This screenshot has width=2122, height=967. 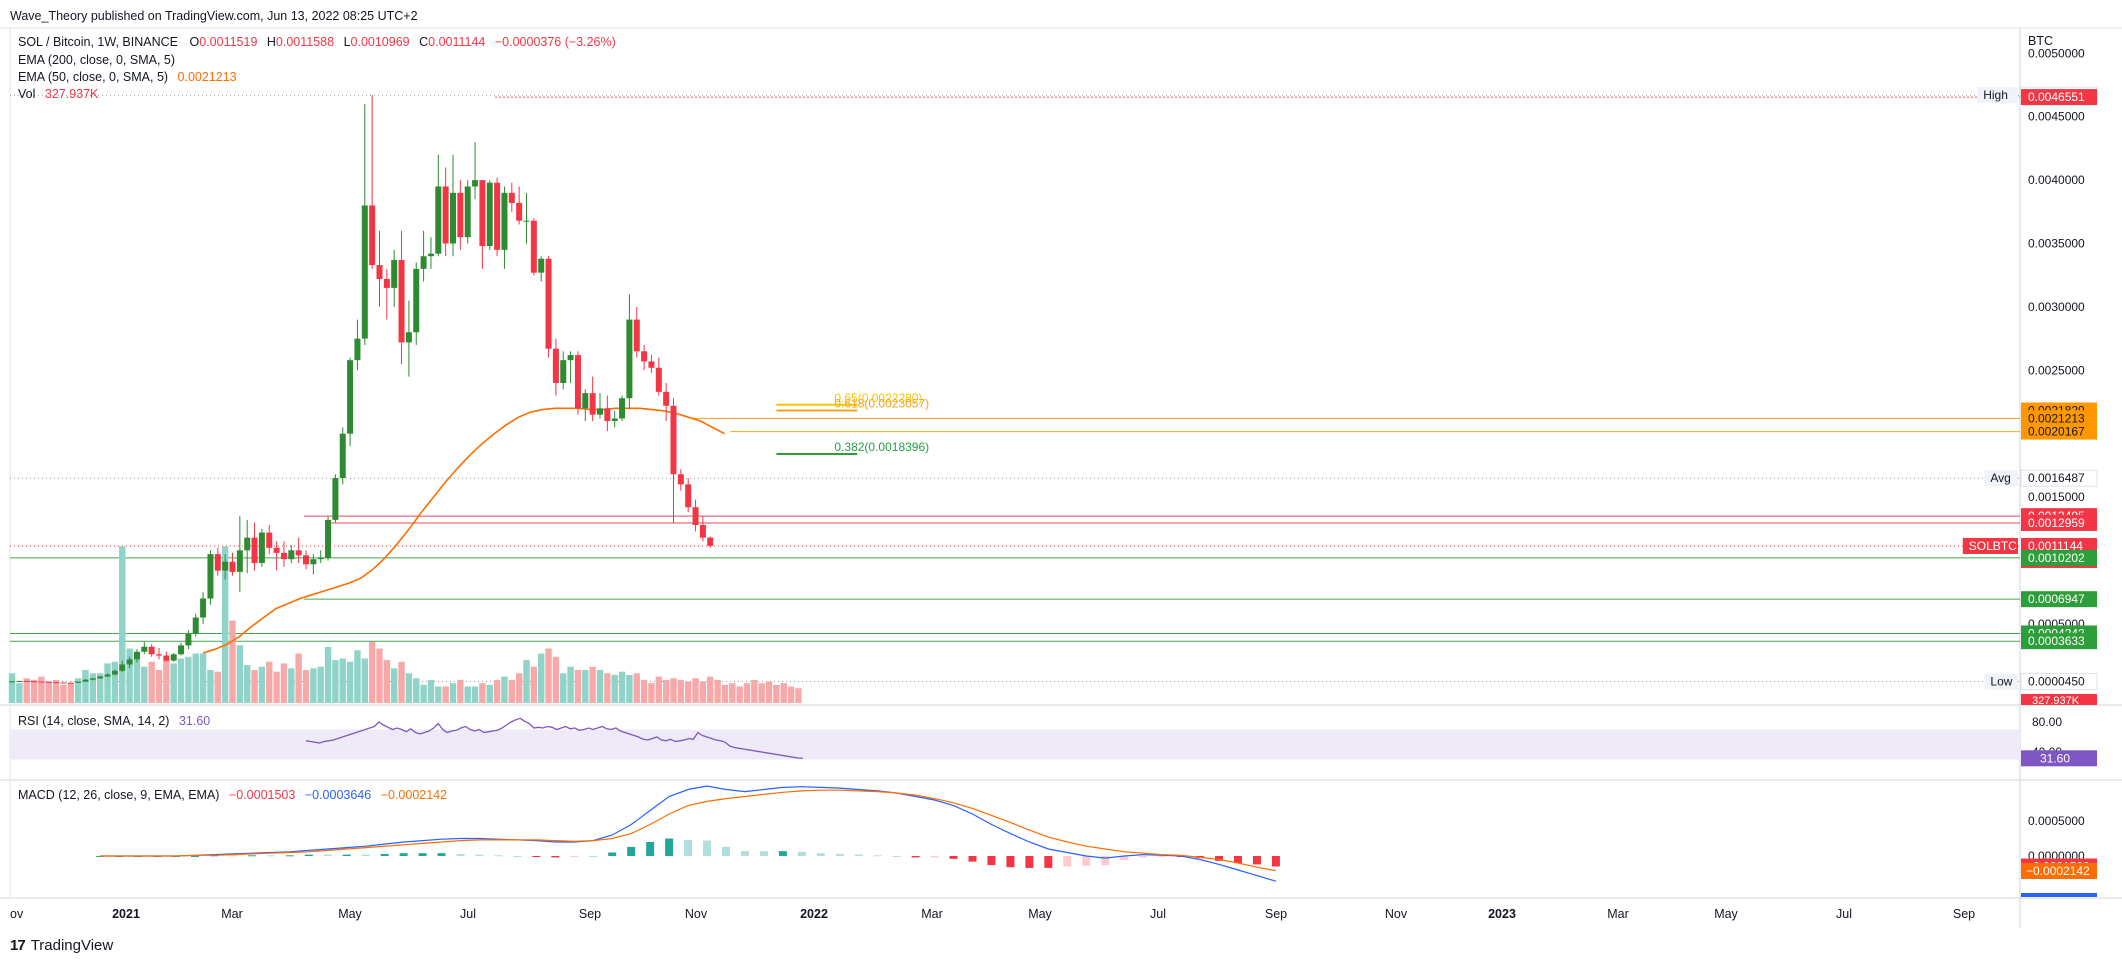 What do you see at coordinates (414, 795) in the screenshot?
I see `macd-v3: −0.0002142` at bounding box center [414, 795].